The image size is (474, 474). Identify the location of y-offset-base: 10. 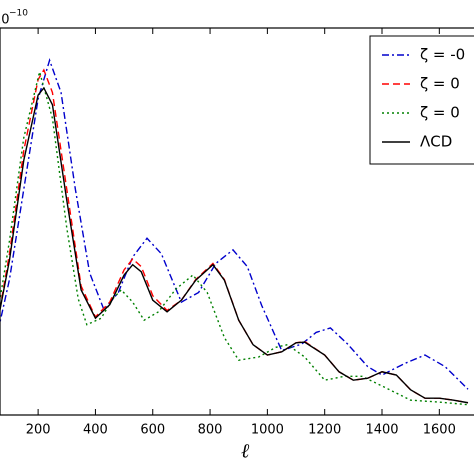
(5, 20).